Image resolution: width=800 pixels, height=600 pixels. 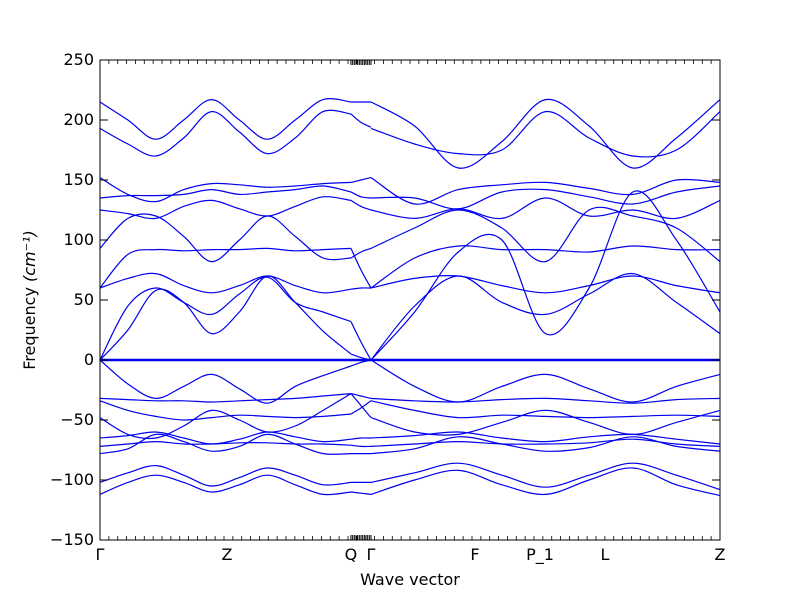 I want to click on band-line-seg2-b7, so click(x=545, y=267).